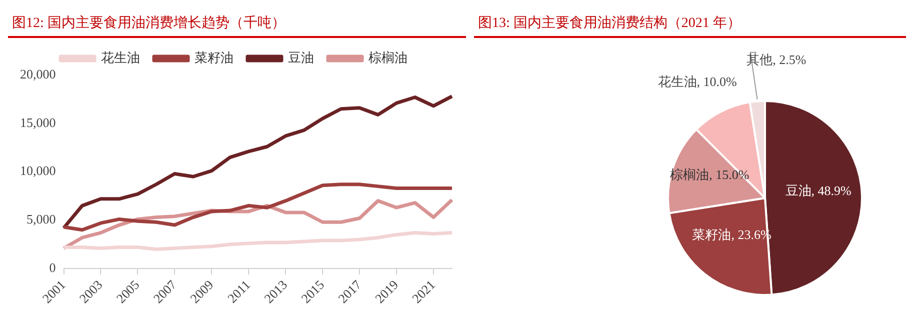 This screenshot has width=922, height=330. What do you see at coordinates (214, 57) in the screenshot?
I see `legend-label: 菜籽油` at bounding box center [214, 57].